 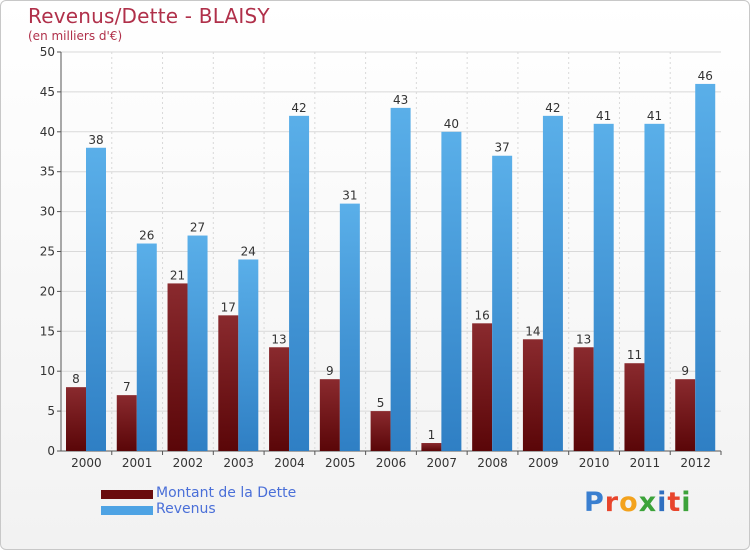 What do you see at coordinates (47, 252) in the screenshot?
I see `y-tick-label-25: 25` at bounding box center [47, 252].